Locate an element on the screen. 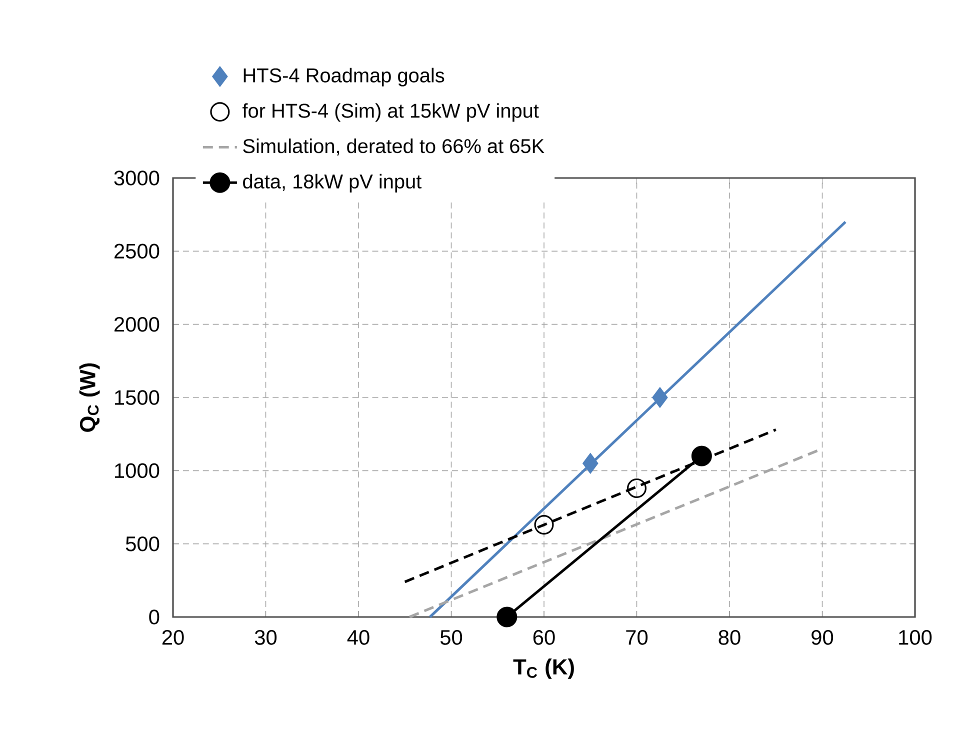 The width and height of the screenshot is (959, 751). y-tick-label: 2500 is located at coordinates (137, 251).